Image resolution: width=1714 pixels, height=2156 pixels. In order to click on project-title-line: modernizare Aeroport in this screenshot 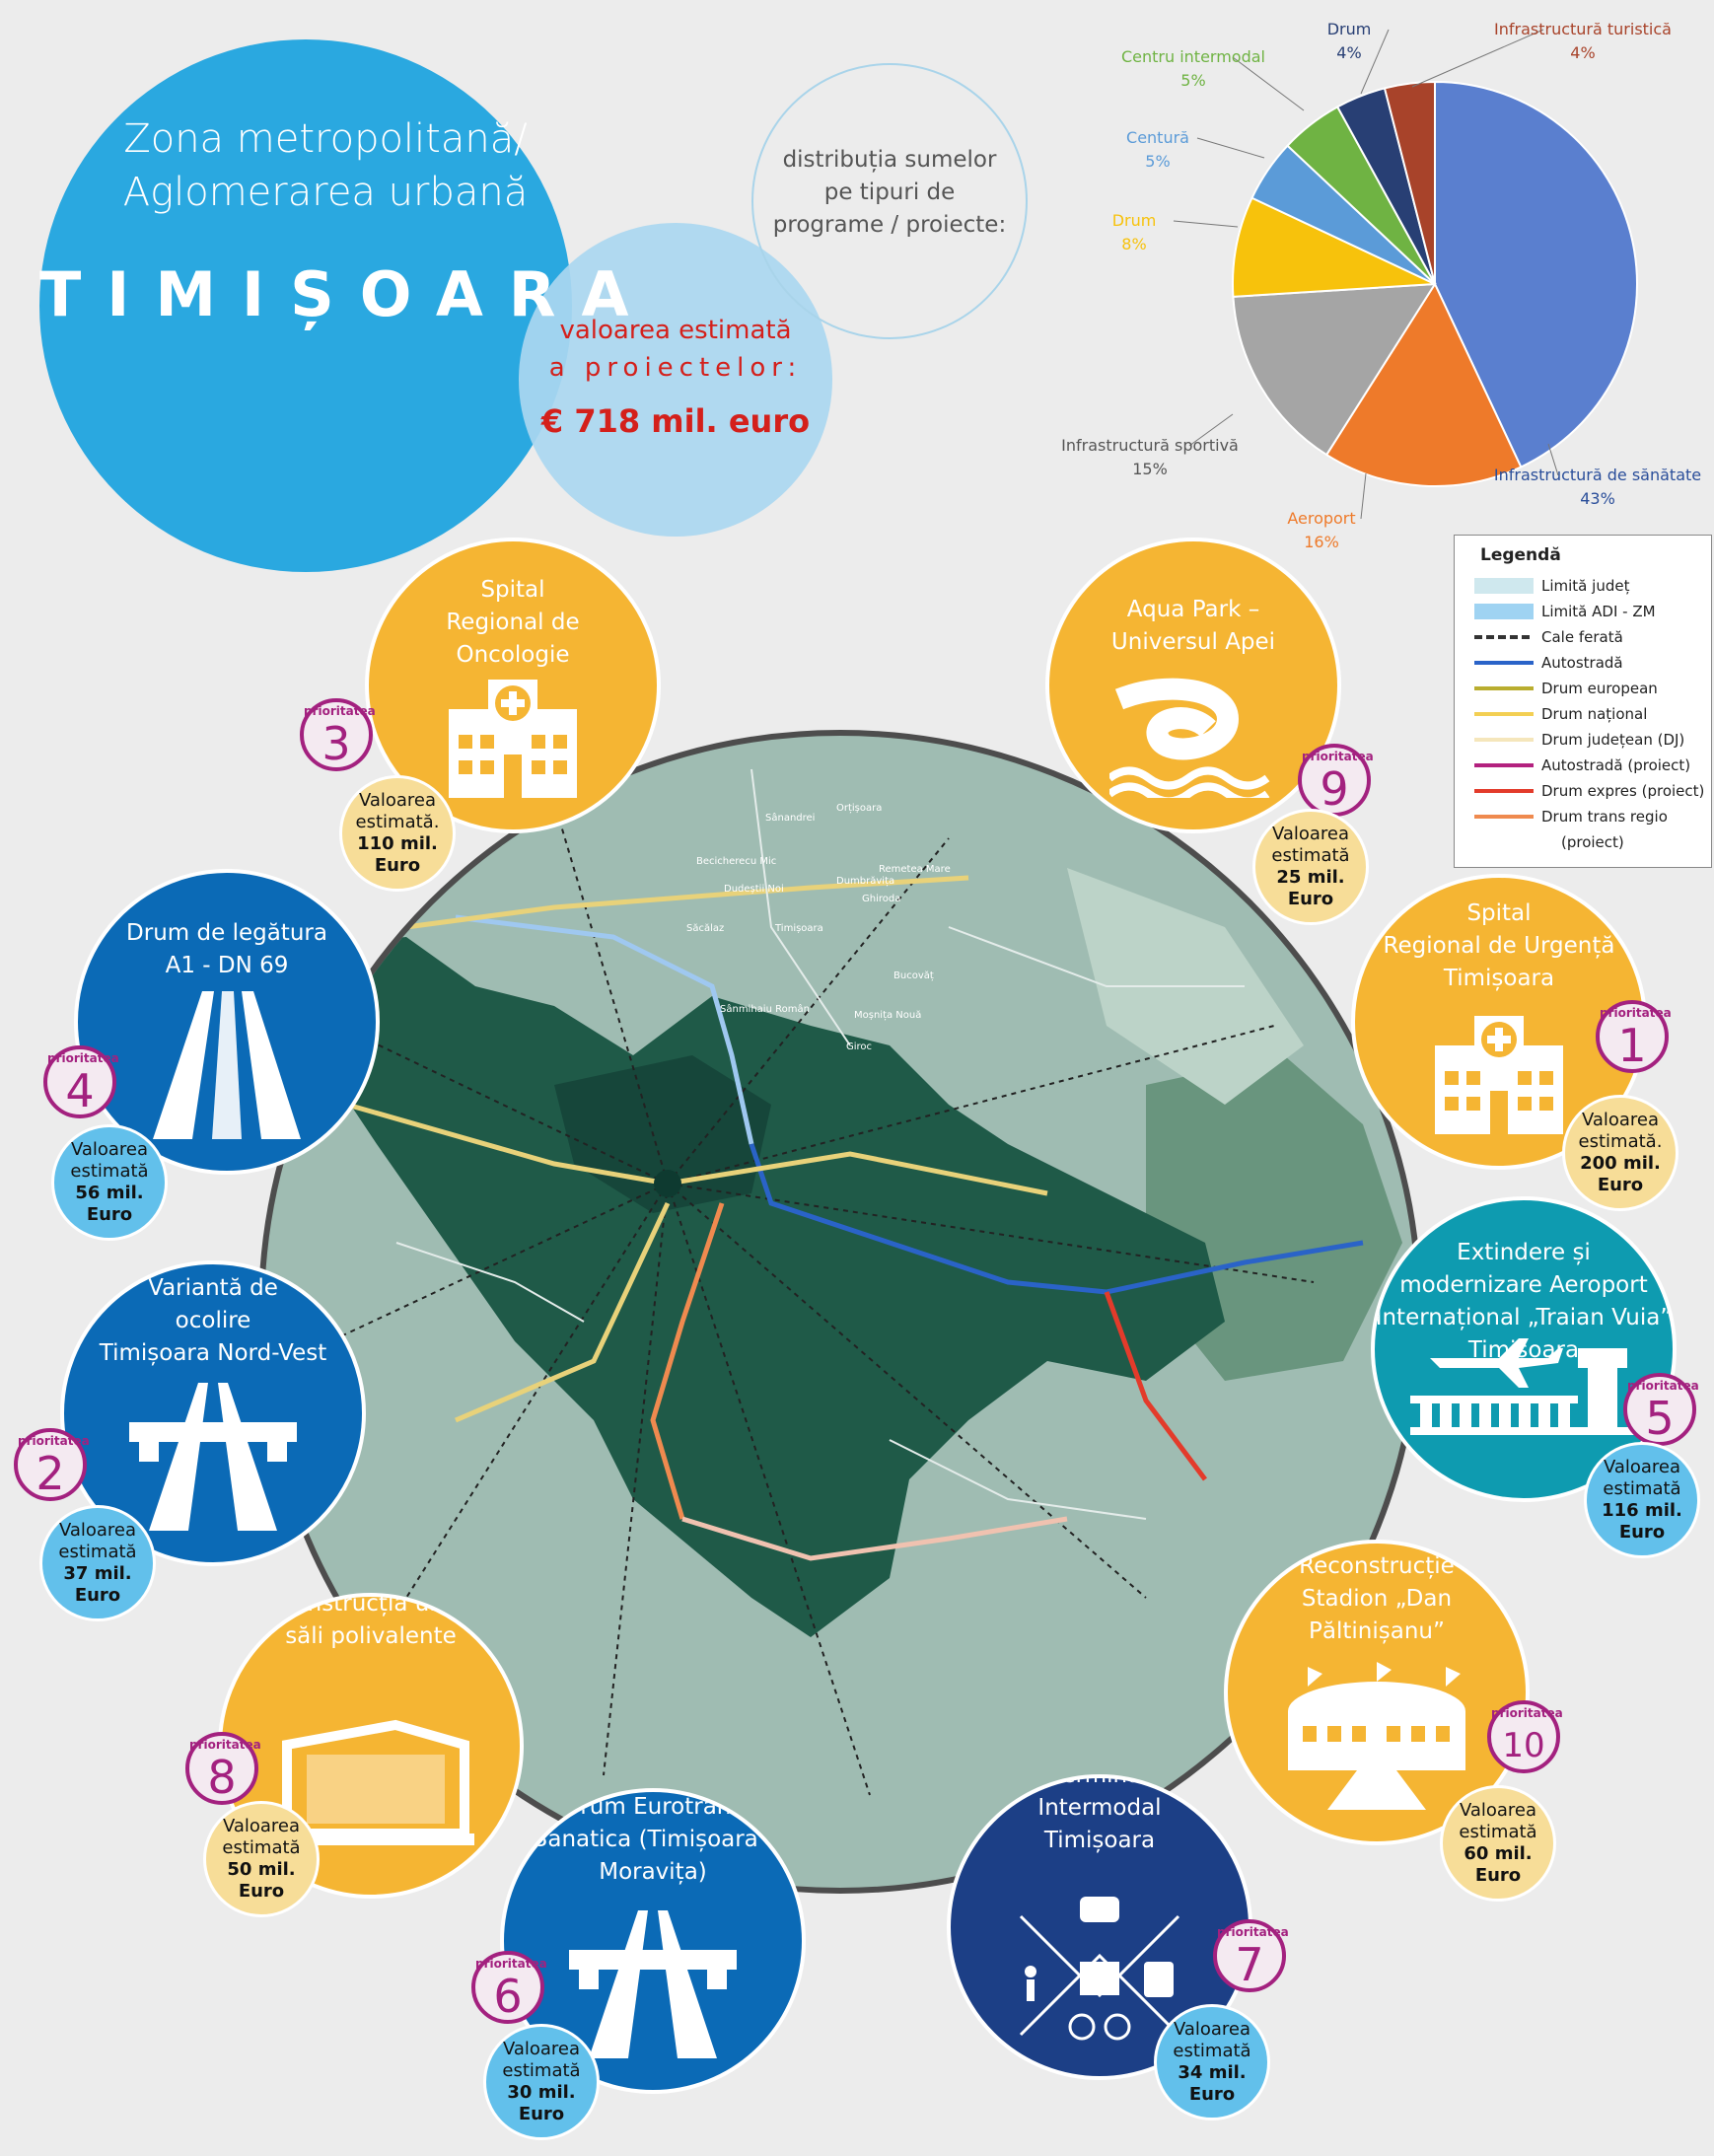, I will do `click(1523, 1285)`.